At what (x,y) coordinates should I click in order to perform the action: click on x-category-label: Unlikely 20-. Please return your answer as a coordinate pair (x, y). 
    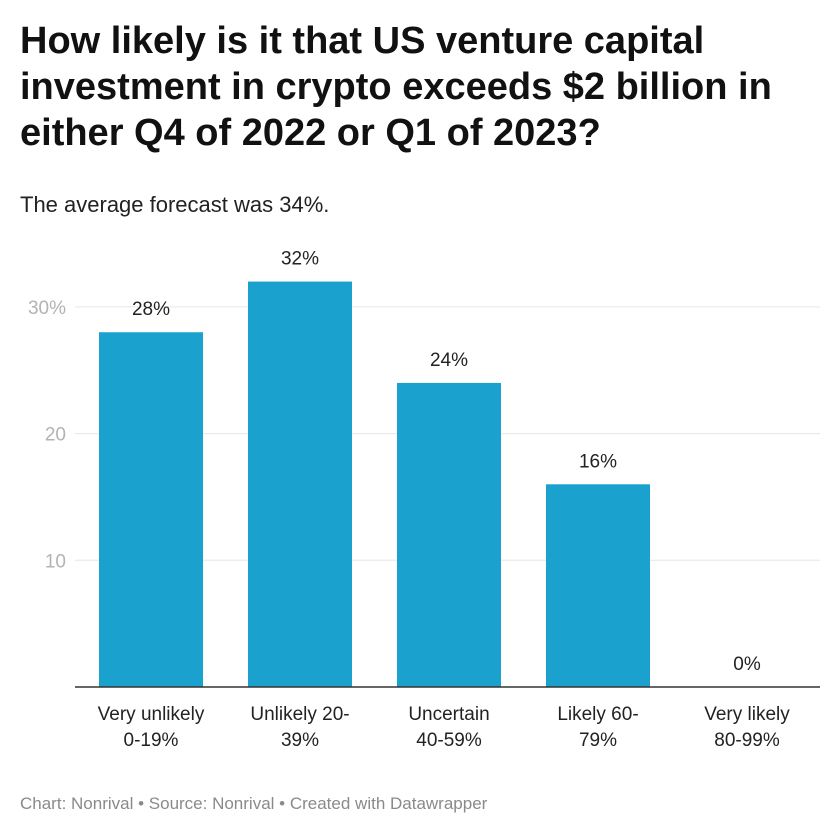
    Looking at the image, I should click on (299, 714).